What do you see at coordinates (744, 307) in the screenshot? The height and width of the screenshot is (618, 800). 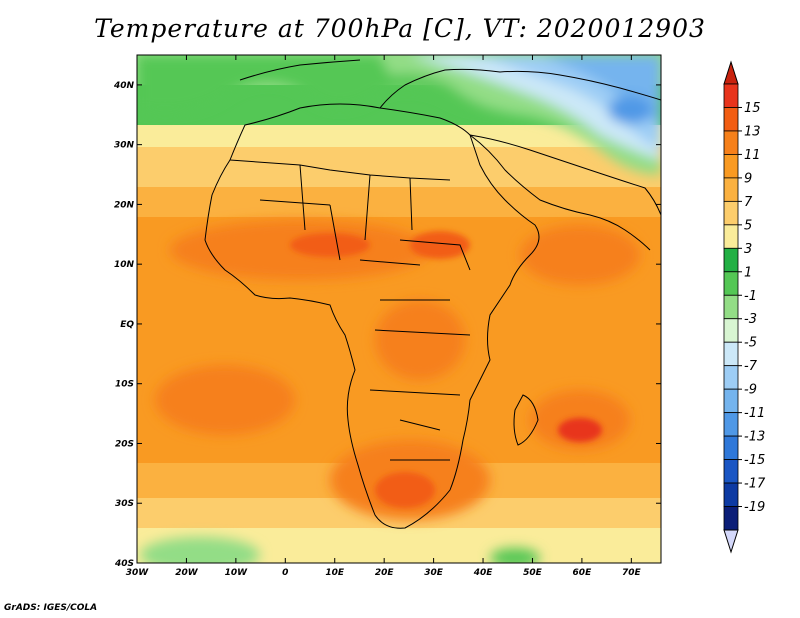 I see `colorbar: 15 13 11 9 7 5 3 1 -1 -3 -5 -7 -9 -11 -13 -15 -17 -19` at bounding box center [744, 307].